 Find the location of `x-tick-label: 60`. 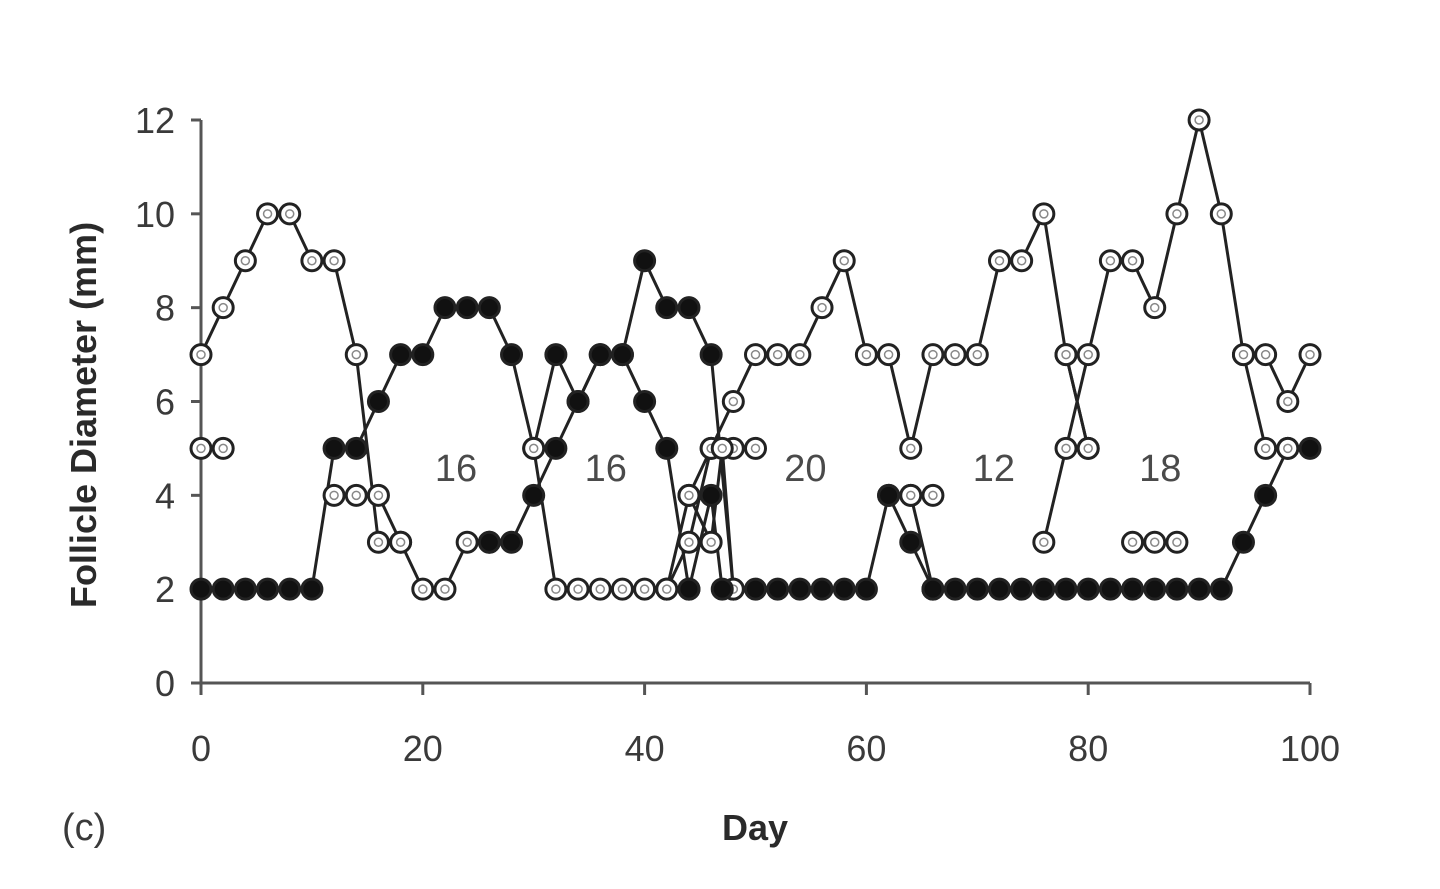

x-tick-label: 60 is located at coordinates (866, 748).